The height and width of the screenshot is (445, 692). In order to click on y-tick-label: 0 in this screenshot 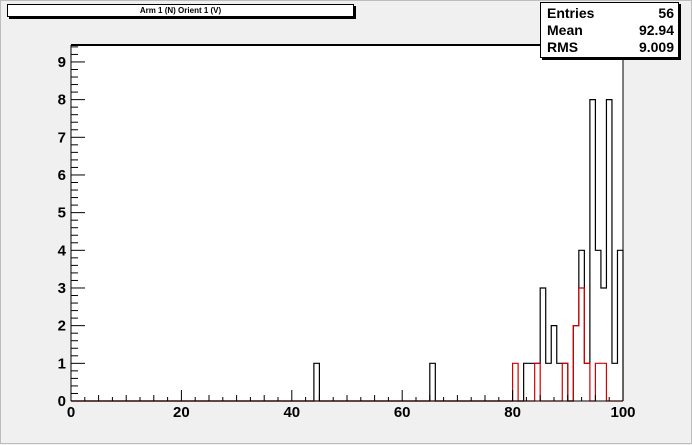, I will do `click(62, 401)`.